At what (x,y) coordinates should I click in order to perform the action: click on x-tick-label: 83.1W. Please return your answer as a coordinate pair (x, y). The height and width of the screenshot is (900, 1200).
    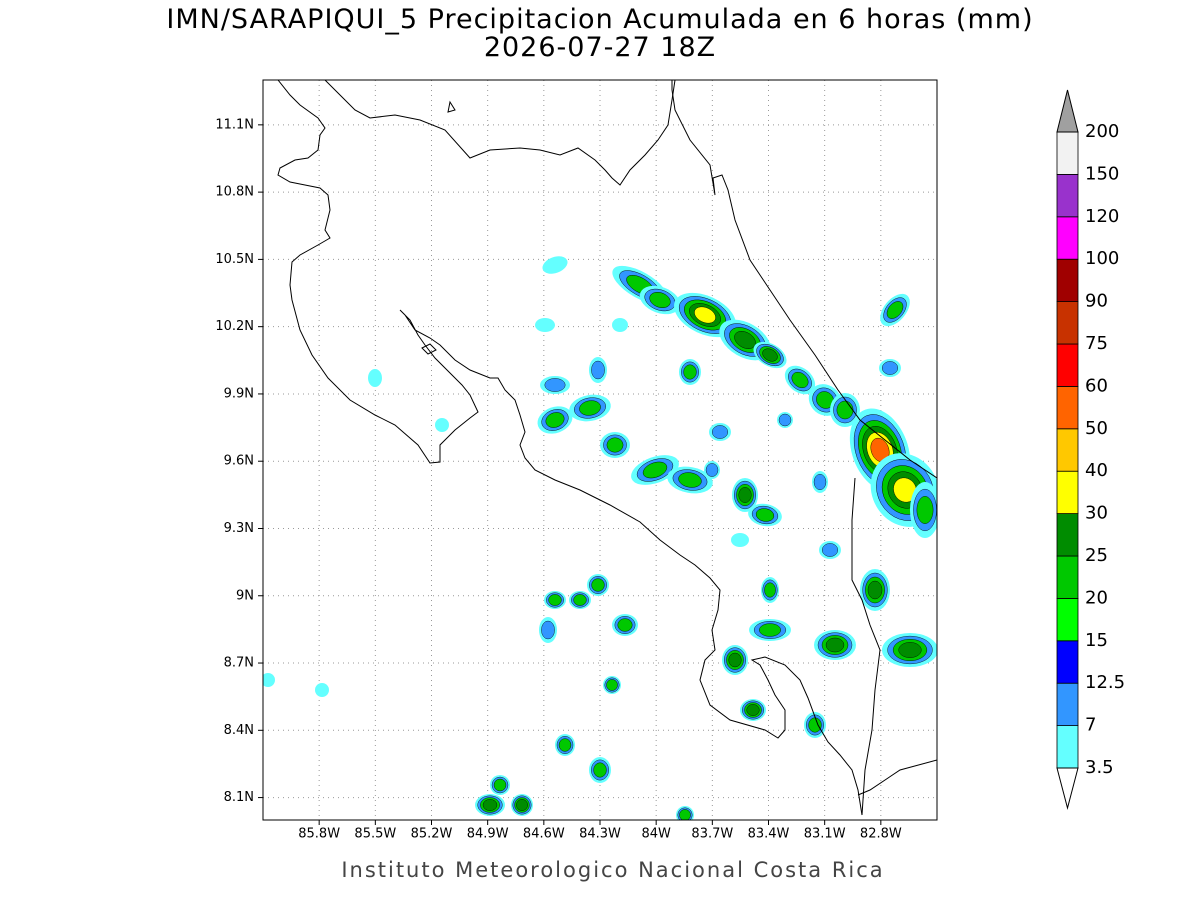
    Looking at the image, I should click on (825, 834).